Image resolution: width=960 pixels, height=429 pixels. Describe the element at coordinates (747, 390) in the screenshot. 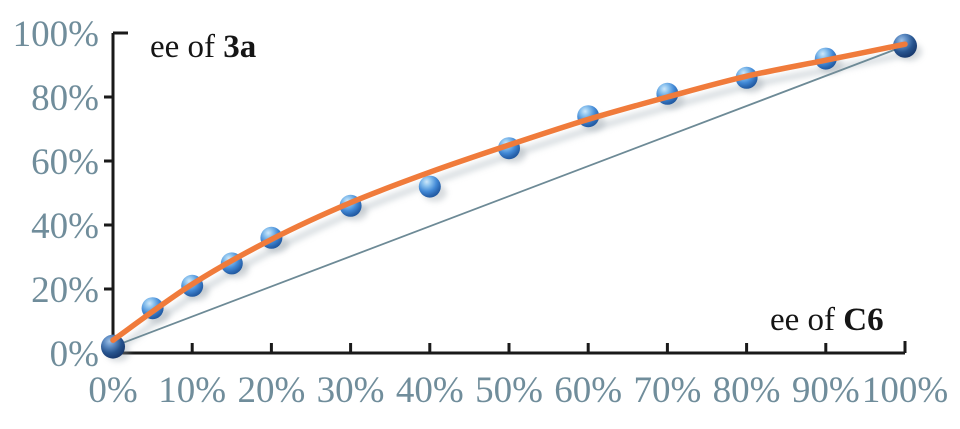

I see `x-tick-label: 80%` at that location.